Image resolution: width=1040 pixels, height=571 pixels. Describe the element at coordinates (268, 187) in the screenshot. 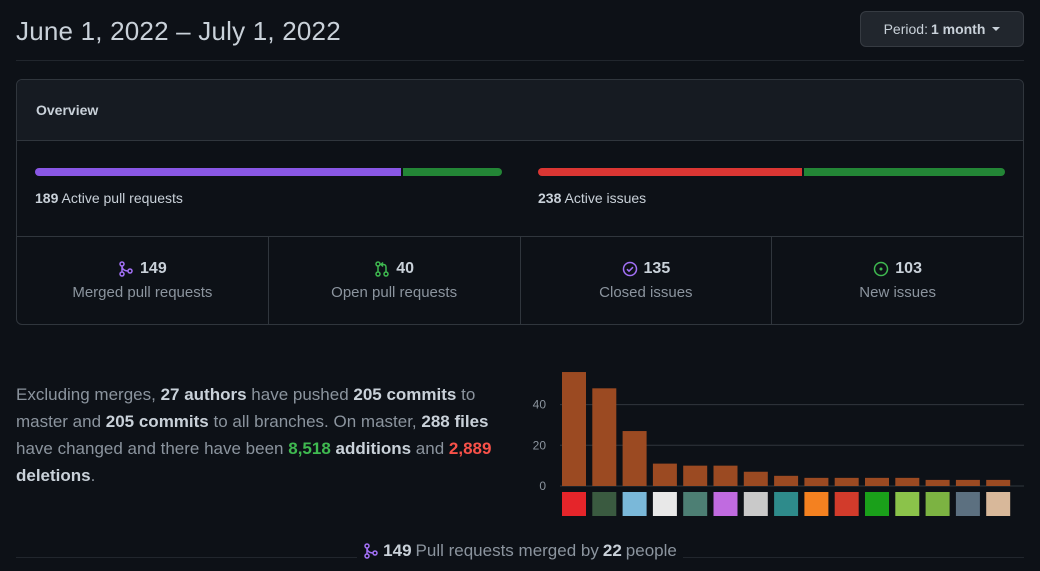

I see `pull-requests-summary: 189 Active pull requests` at that location.